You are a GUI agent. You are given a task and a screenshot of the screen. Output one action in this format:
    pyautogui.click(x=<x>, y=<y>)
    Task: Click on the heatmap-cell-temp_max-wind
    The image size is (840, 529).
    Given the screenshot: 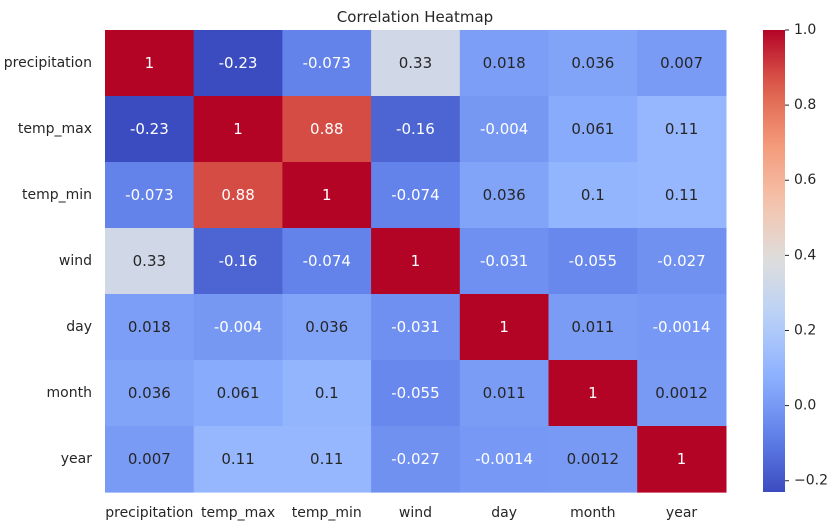 What is the action you would take?
    pyautogui.click(x=416, y=129)
    